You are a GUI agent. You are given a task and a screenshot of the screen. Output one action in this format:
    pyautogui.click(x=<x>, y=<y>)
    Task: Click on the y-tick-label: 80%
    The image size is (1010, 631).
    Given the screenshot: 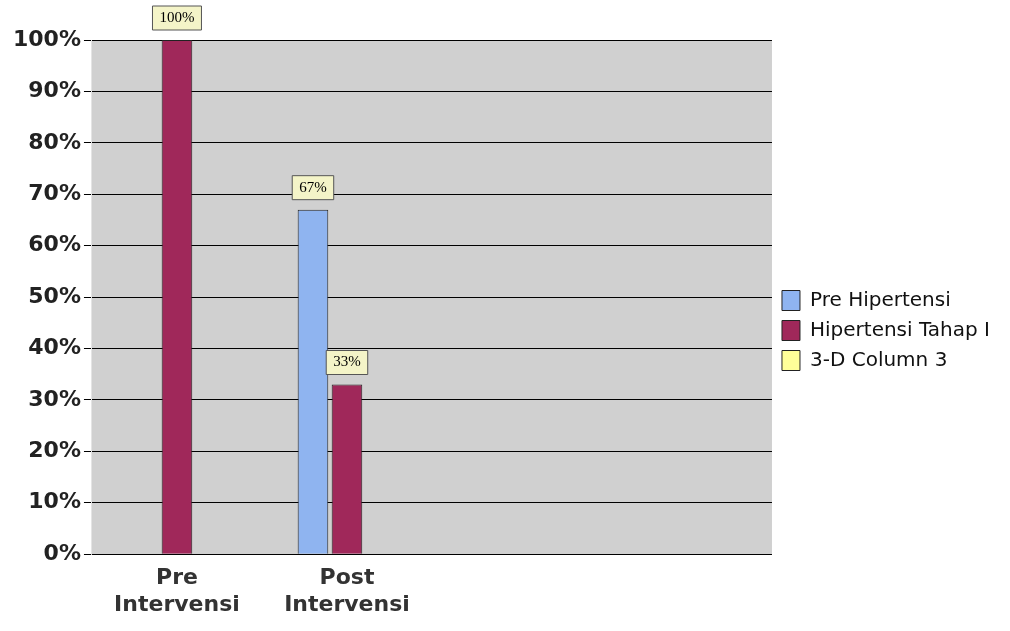 What is the action you would take?
    pyautogui.click(x=54, y=141)
    